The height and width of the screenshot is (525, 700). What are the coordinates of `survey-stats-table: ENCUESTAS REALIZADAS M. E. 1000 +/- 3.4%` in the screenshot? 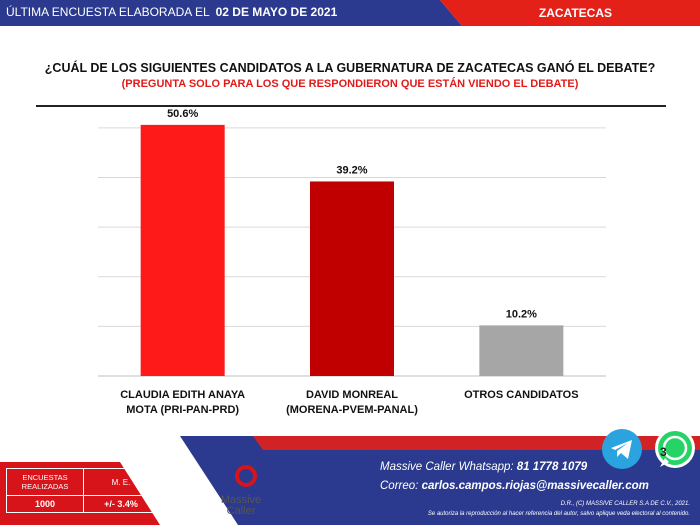 It's located at (82, 490).